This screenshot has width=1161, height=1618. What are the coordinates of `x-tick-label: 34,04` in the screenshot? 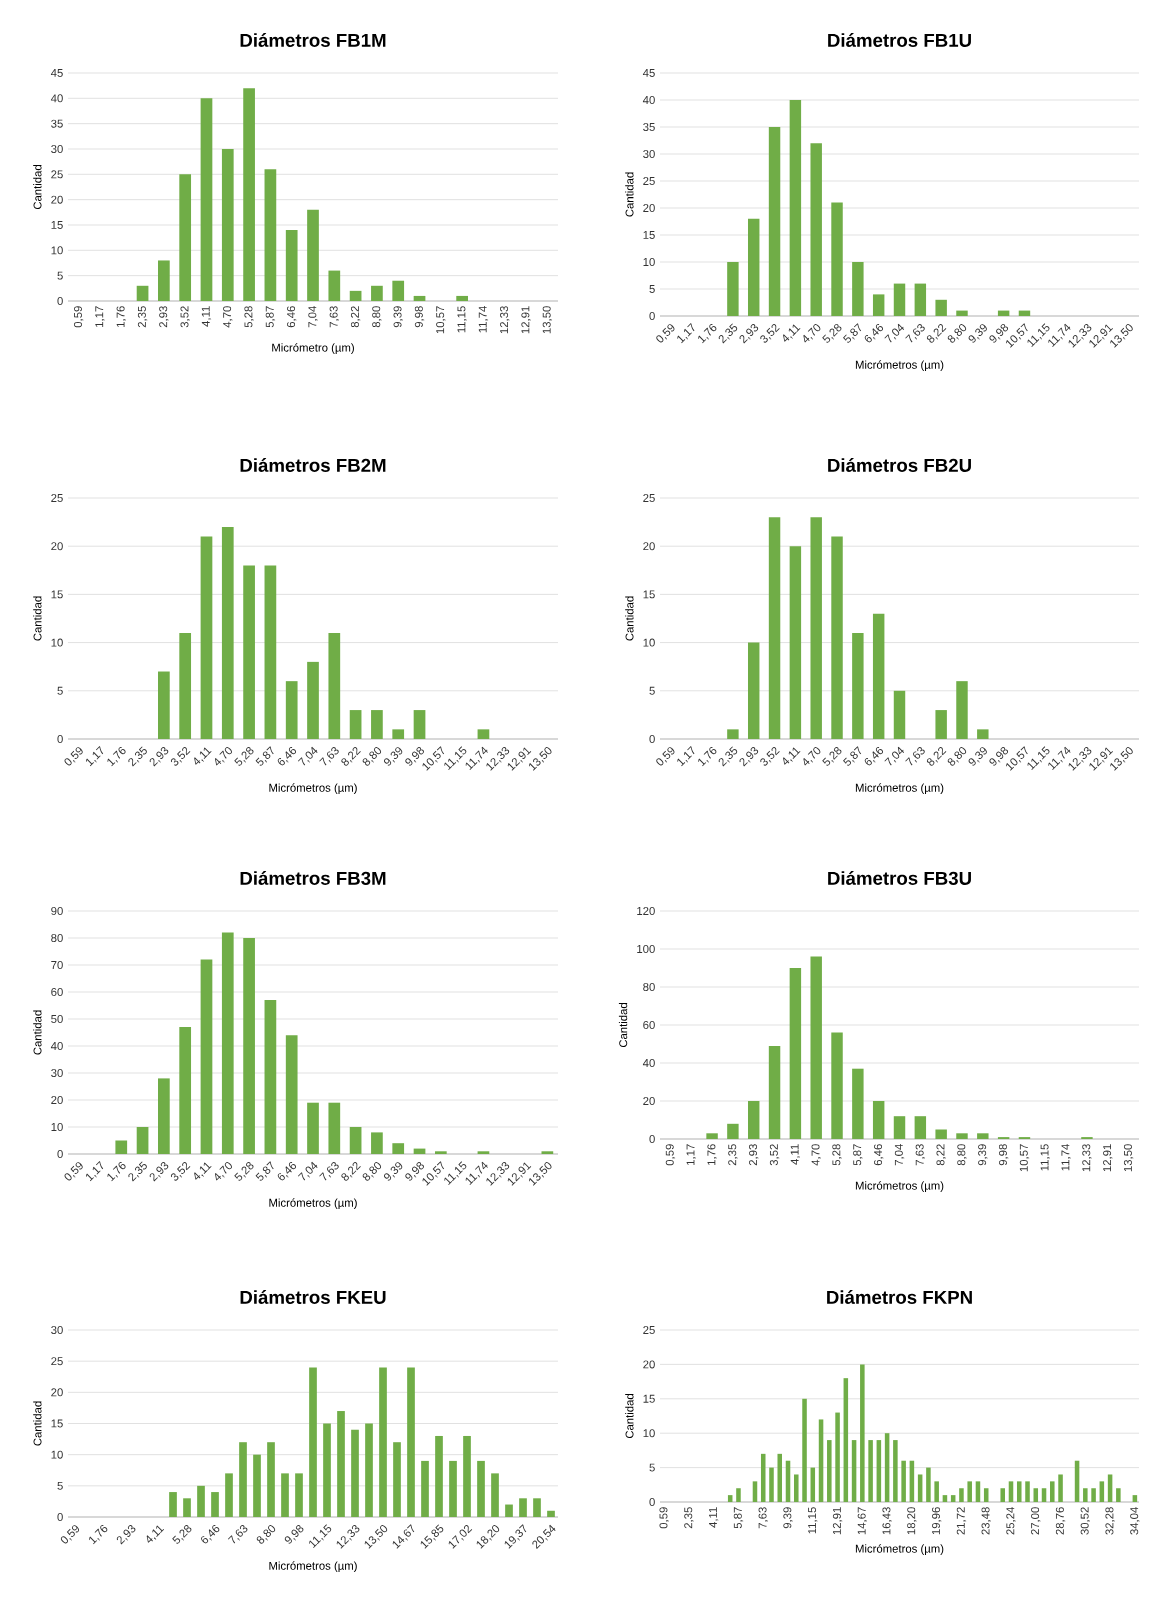 It's located at (1135, 1521).